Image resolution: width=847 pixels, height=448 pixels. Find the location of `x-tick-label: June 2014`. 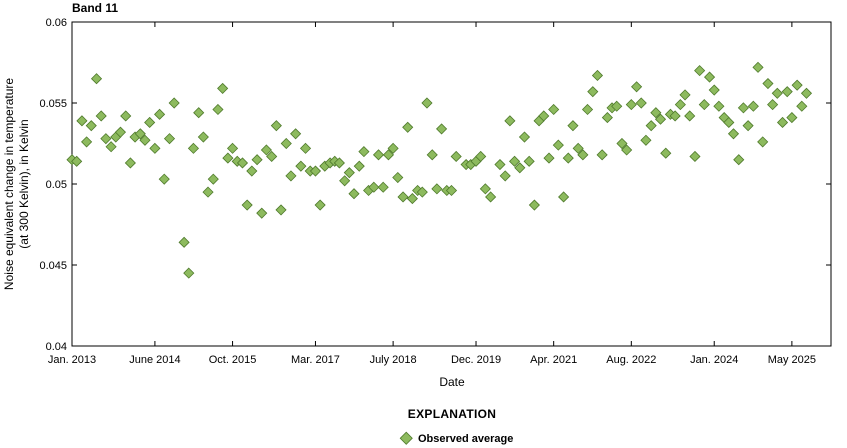

x-tick-label: June 2014 is located at coordinates (154, 360).